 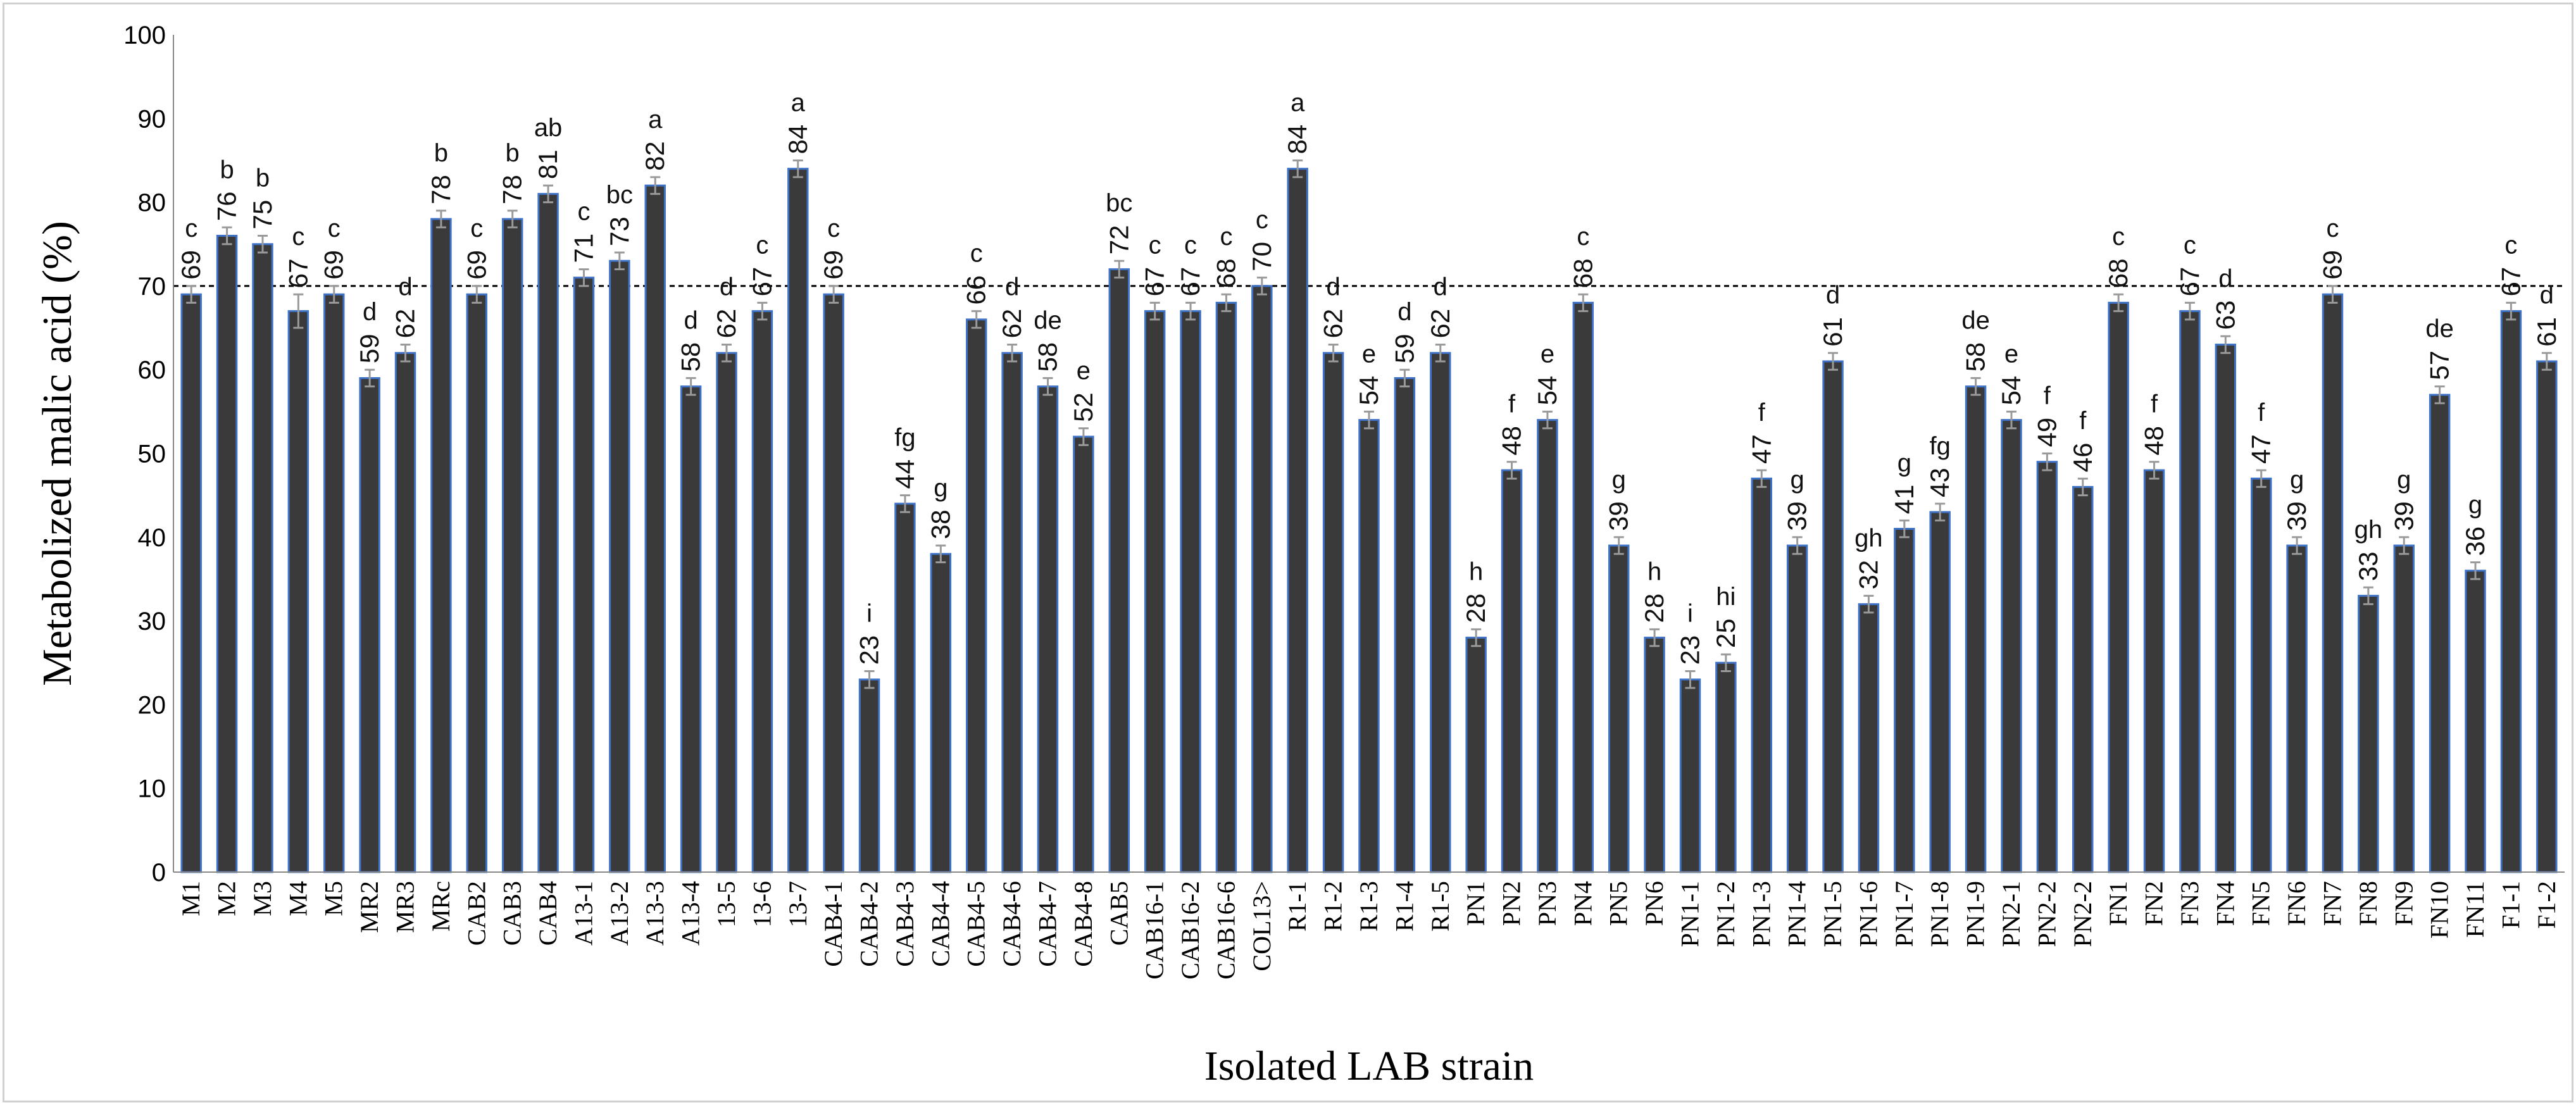 What do you see at coordinates (1404, 906) in the screenshot?
I see `x-tick-label: R1-4` at bounding box center [1404, 906].